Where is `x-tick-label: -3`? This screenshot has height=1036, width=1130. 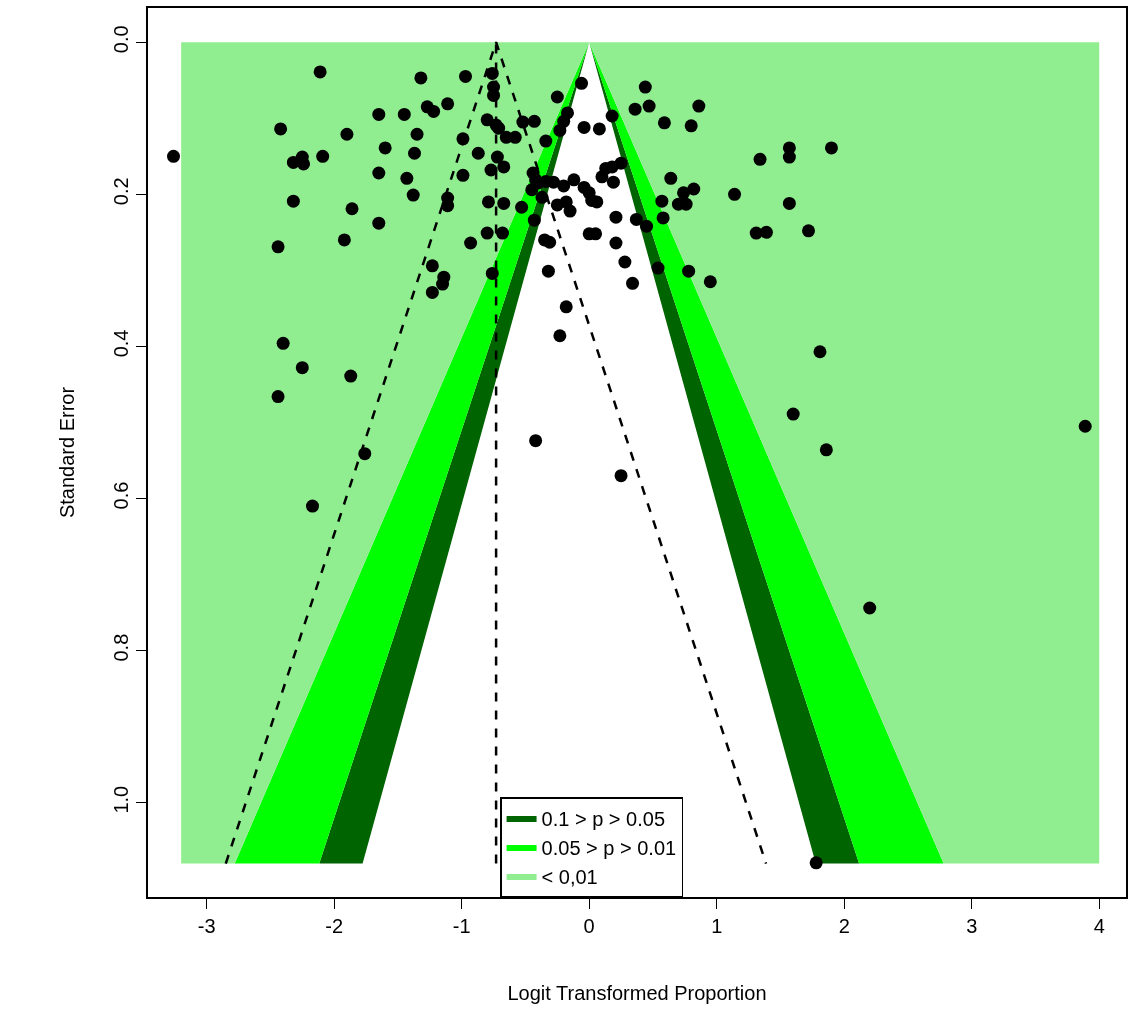 x-tick-label: -3 is located at coordinates (206, 925).